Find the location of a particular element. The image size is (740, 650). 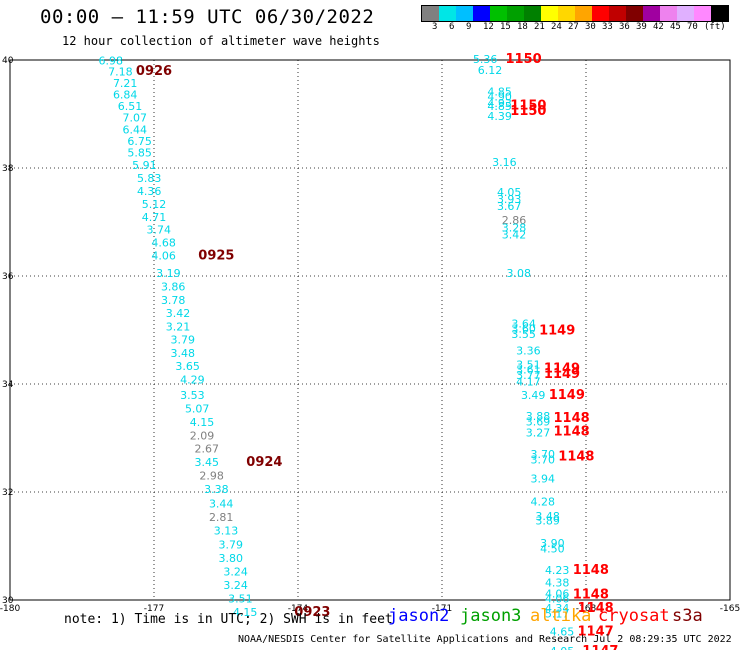

legend-label: 24 is located at coordinates (556, 27).